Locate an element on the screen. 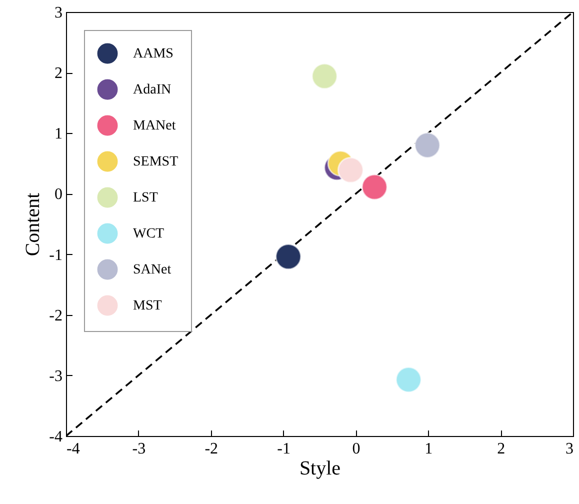  x-tick-label: 0 is located at coordinates (356, 449).